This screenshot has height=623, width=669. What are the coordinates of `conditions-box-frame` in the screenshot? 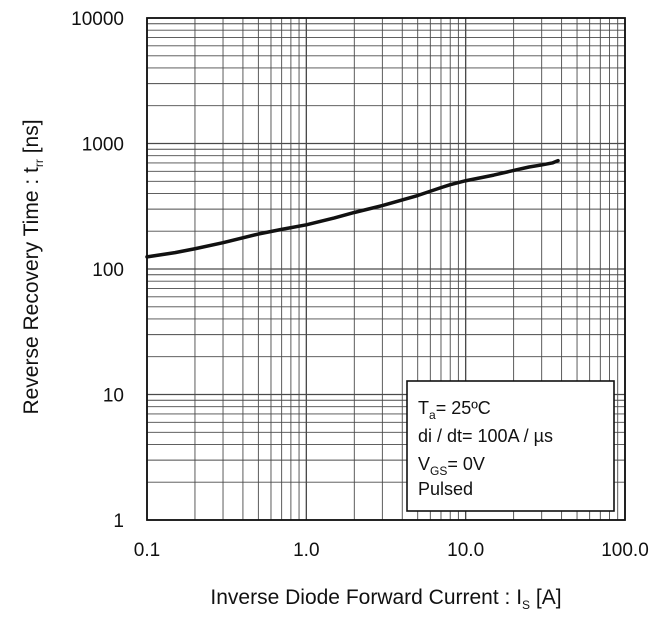 It's located at (510, 446).